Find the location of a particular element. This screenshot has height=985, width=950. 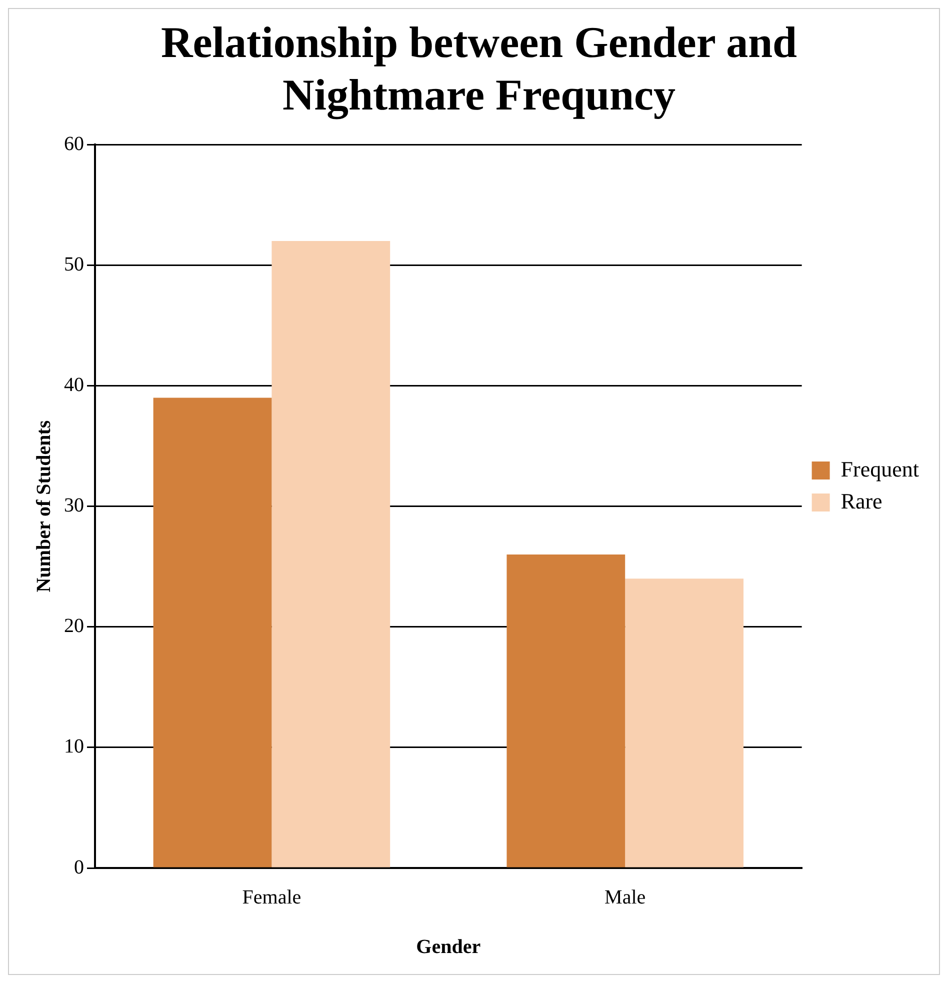

y-tick-label: 20 is located at coordinates (74, 626).